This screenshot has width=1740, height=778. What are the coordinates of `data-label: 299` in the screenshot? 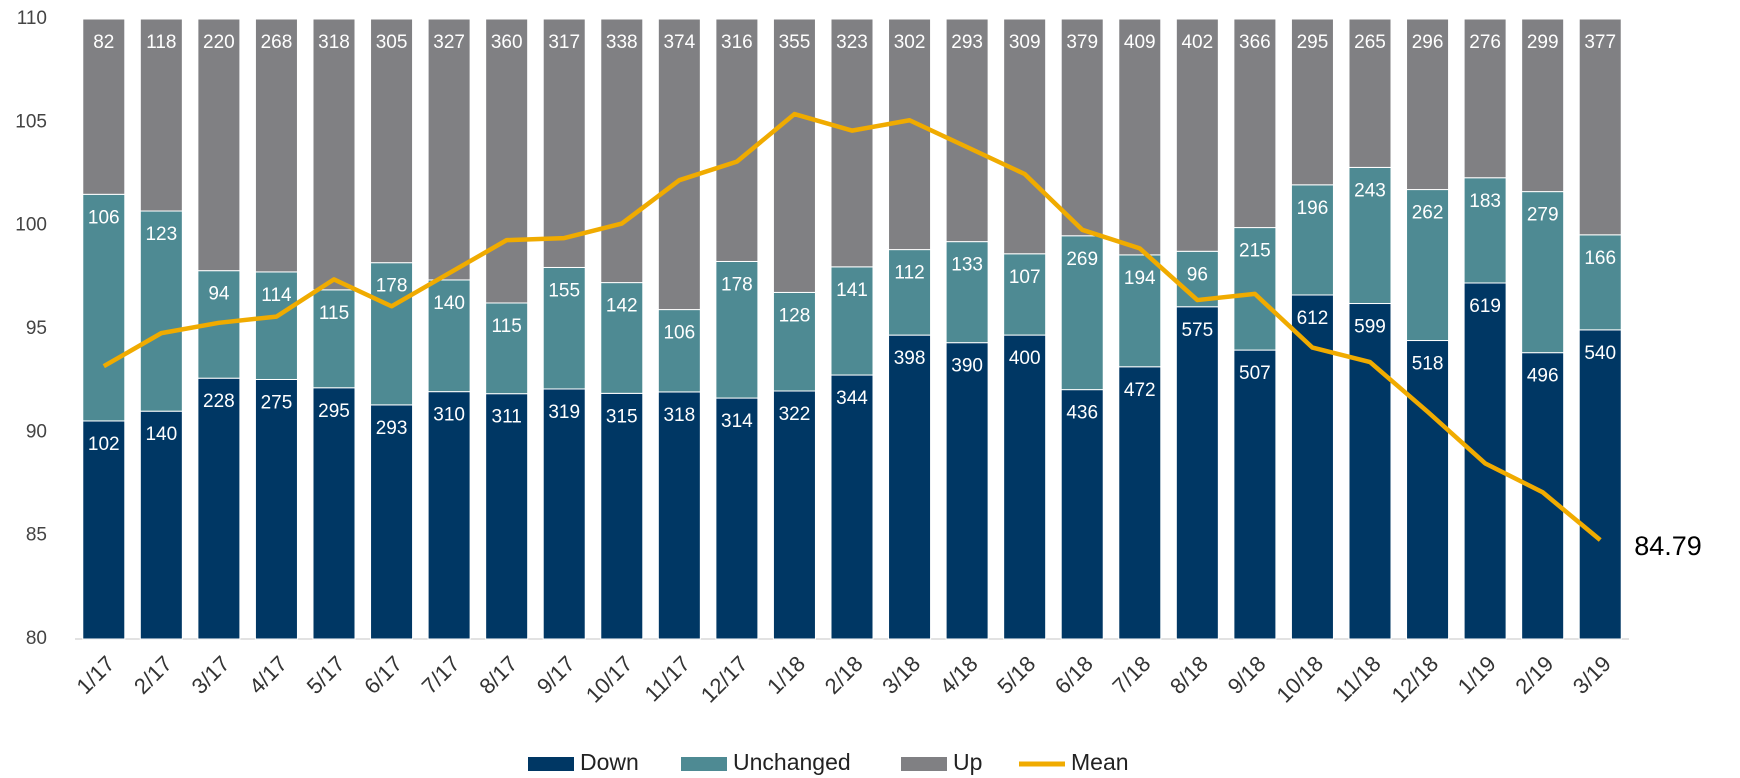 It's located at (1543, 42).